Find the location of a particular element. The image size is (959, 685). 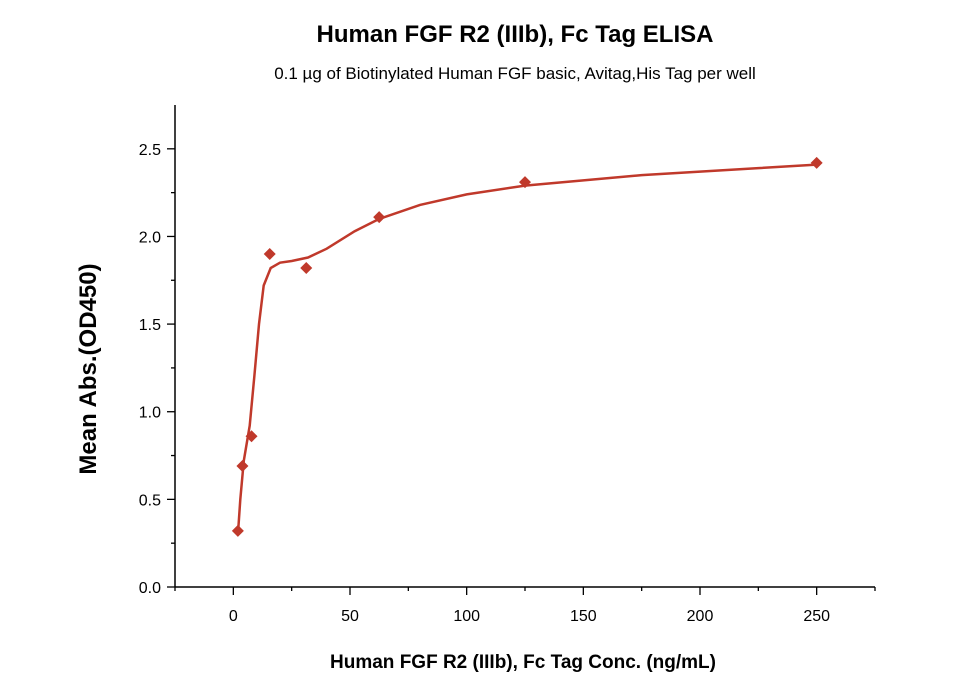

y-axis-title: Mean Abs.(OD450) is located at coordinates (88, 368).